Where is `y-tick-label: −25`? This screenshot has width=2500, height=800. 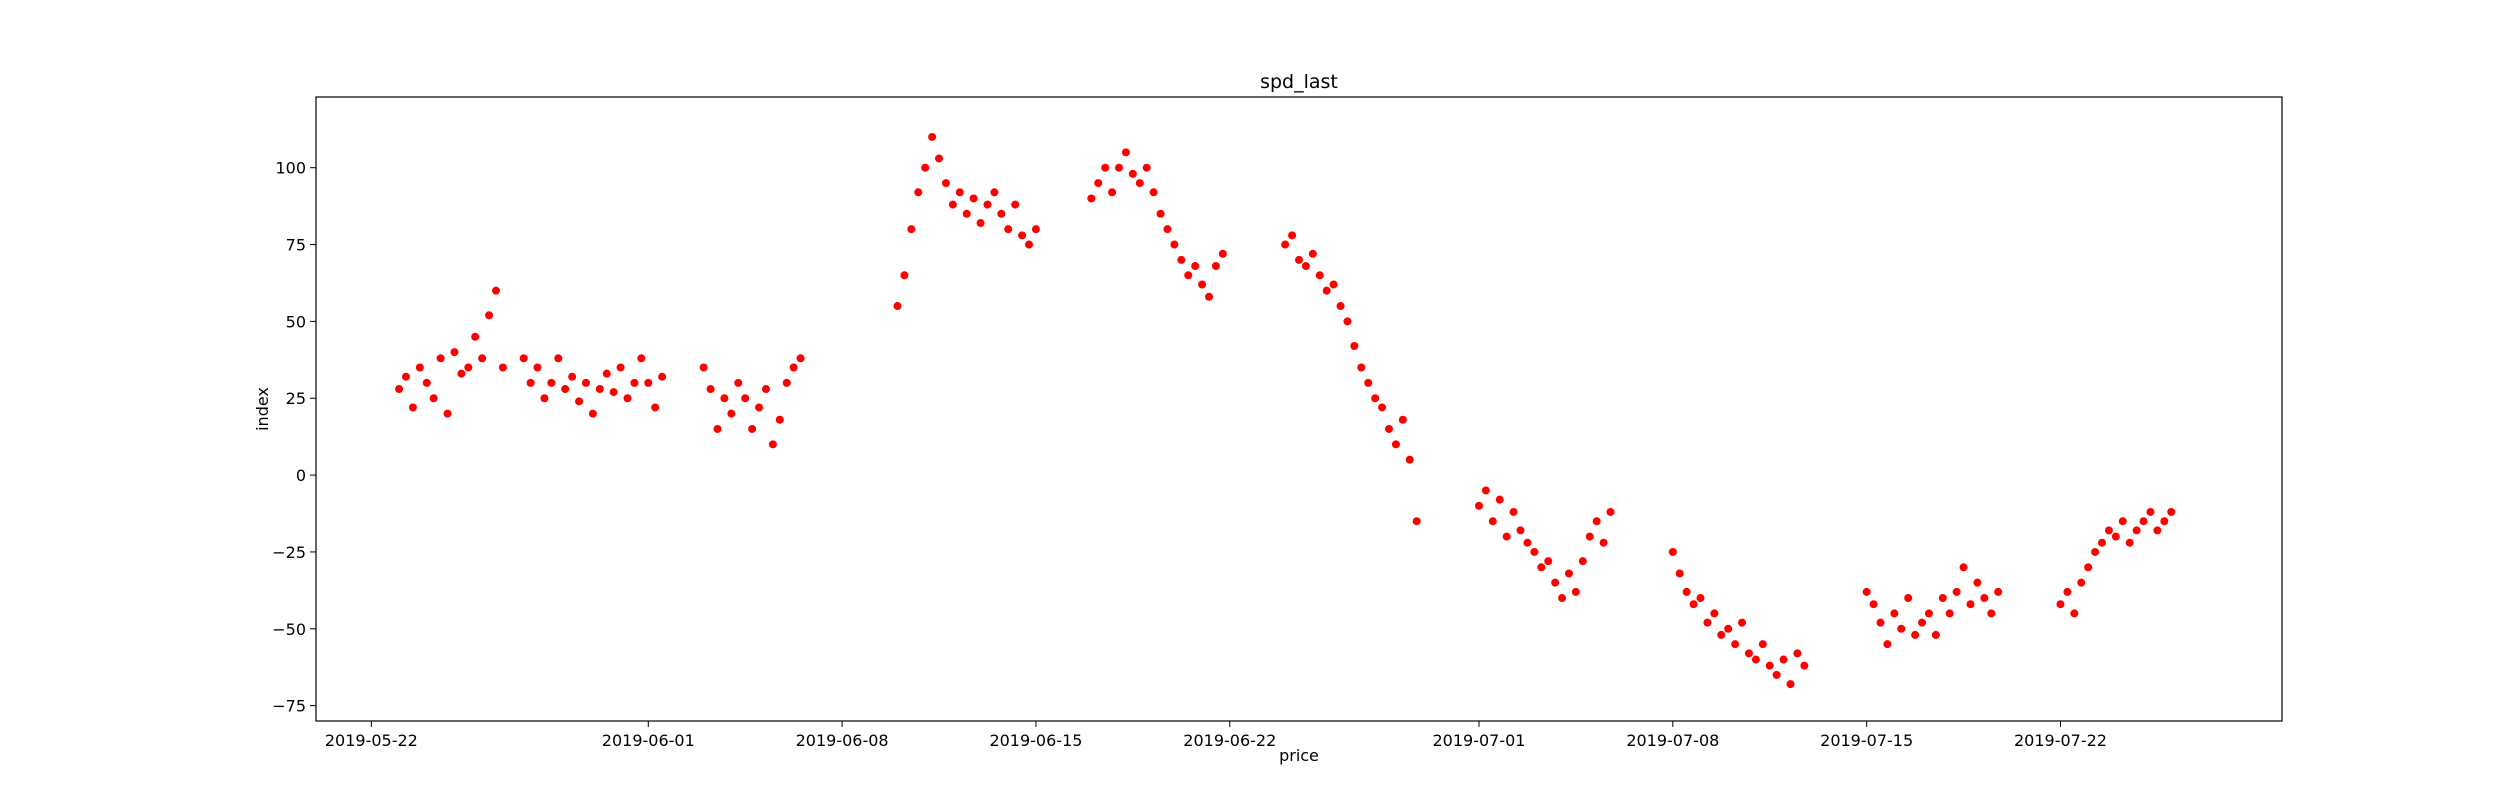 y-tick-label: −25 is located at coordinates (289, 552).